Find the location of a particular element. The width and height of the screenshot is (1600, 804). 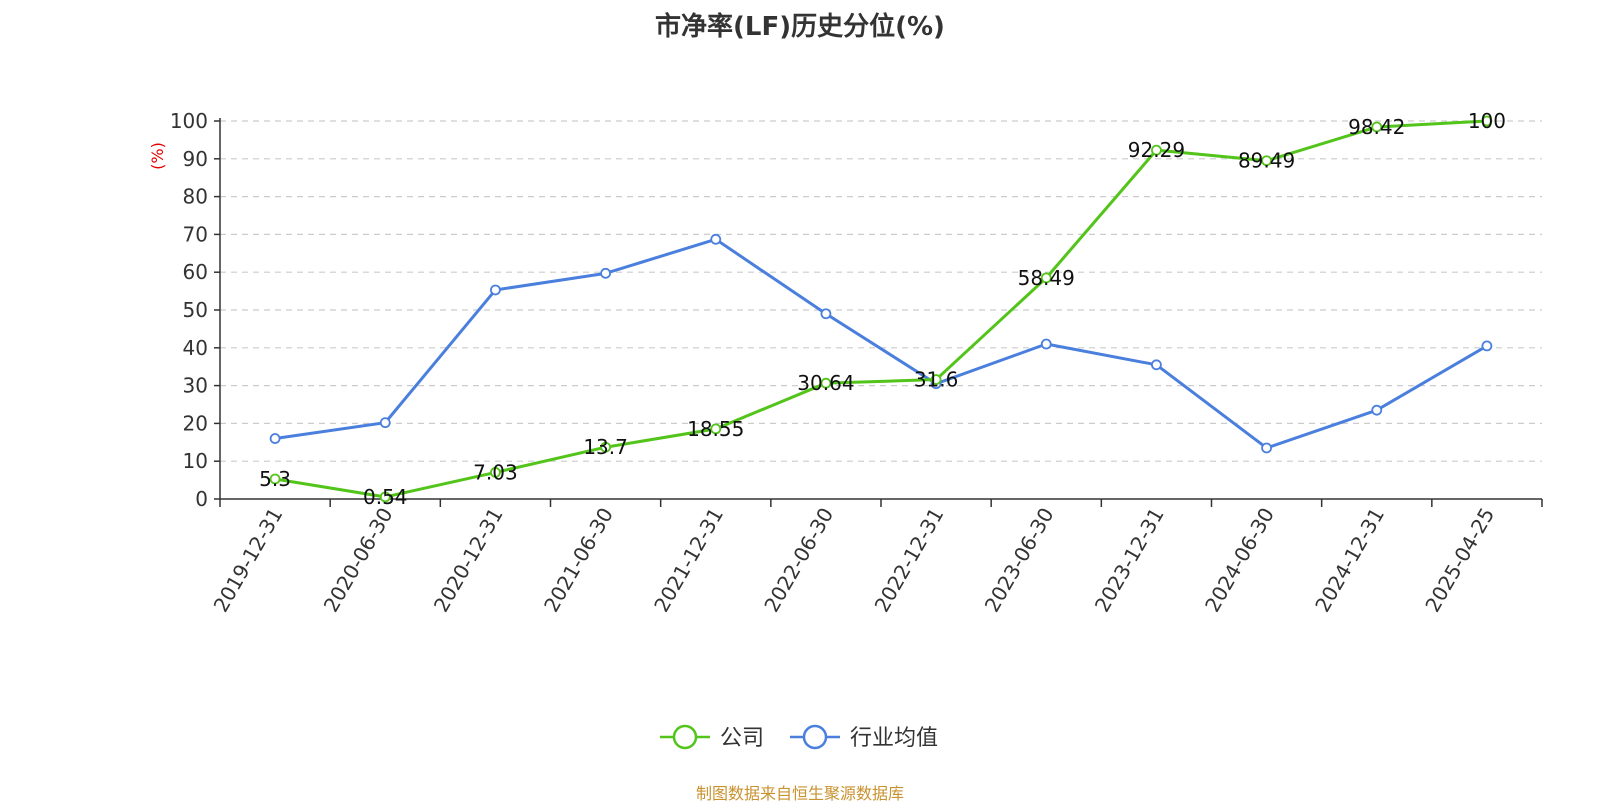

legend-label: 公司 is located at coordinates (742, 738).